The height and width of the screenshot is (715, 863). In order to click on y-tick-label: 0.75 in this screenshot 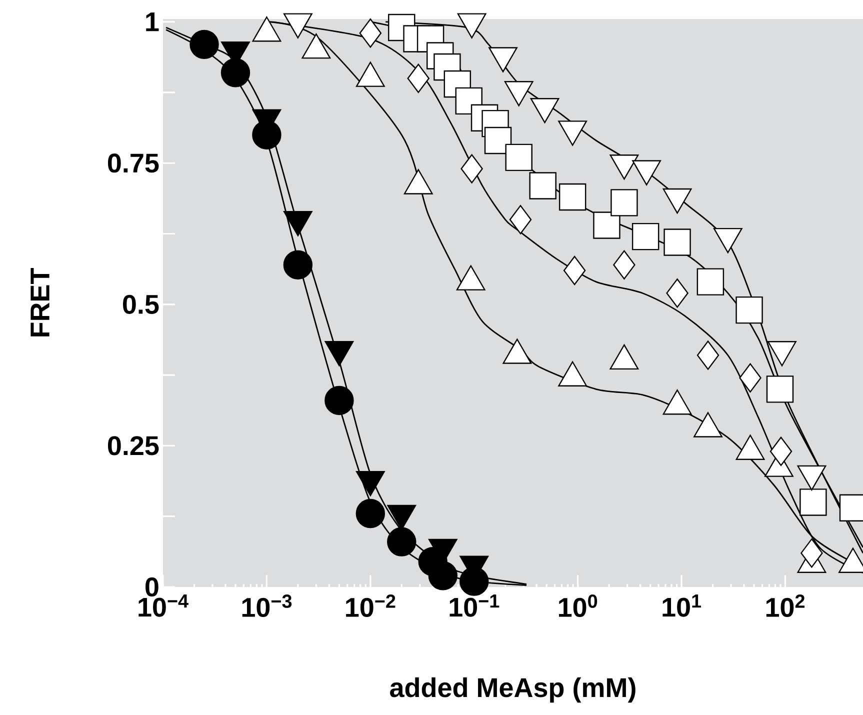, I will do `click(133, 163)`.